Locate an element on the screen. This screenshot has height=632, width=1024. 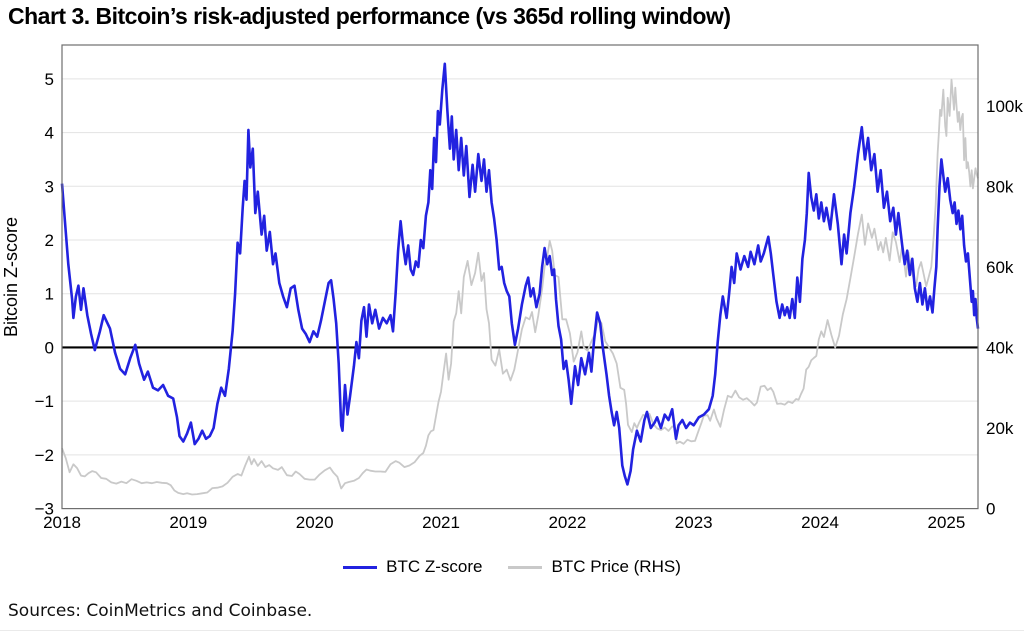
y-left-tick-label: 3 is located at coordinates (49, 186).